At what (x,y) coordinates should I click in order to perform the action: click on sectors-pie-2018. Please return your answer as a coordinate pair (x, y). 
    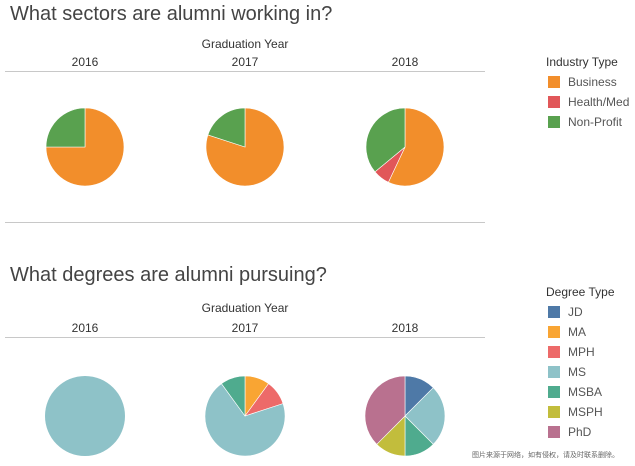
    Looking at the image, I should click on (405, 147).